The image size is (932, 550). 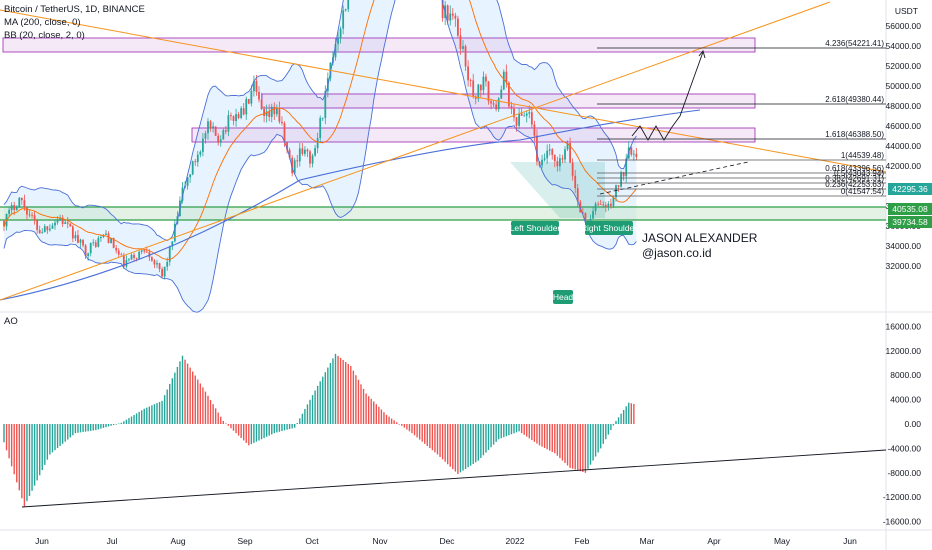 I want to click on fib-level-label: 4.236(54221.41), so click(x=854, y=43).